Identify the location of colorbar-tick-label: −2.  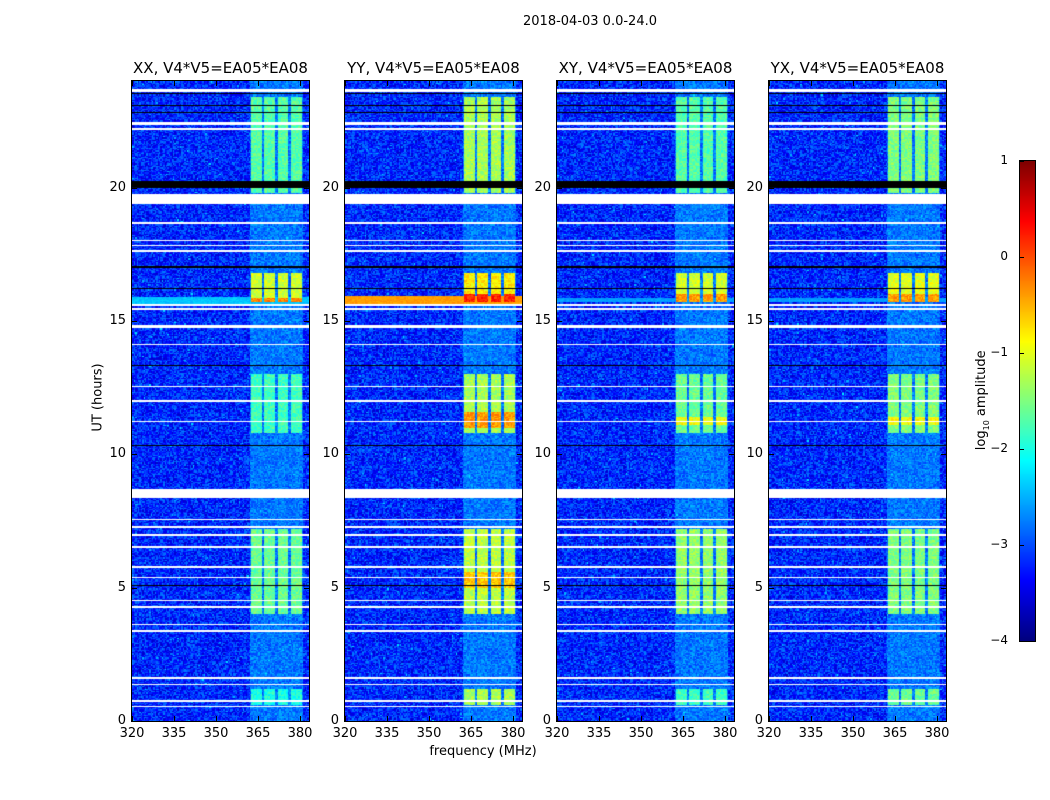
(999, 448).